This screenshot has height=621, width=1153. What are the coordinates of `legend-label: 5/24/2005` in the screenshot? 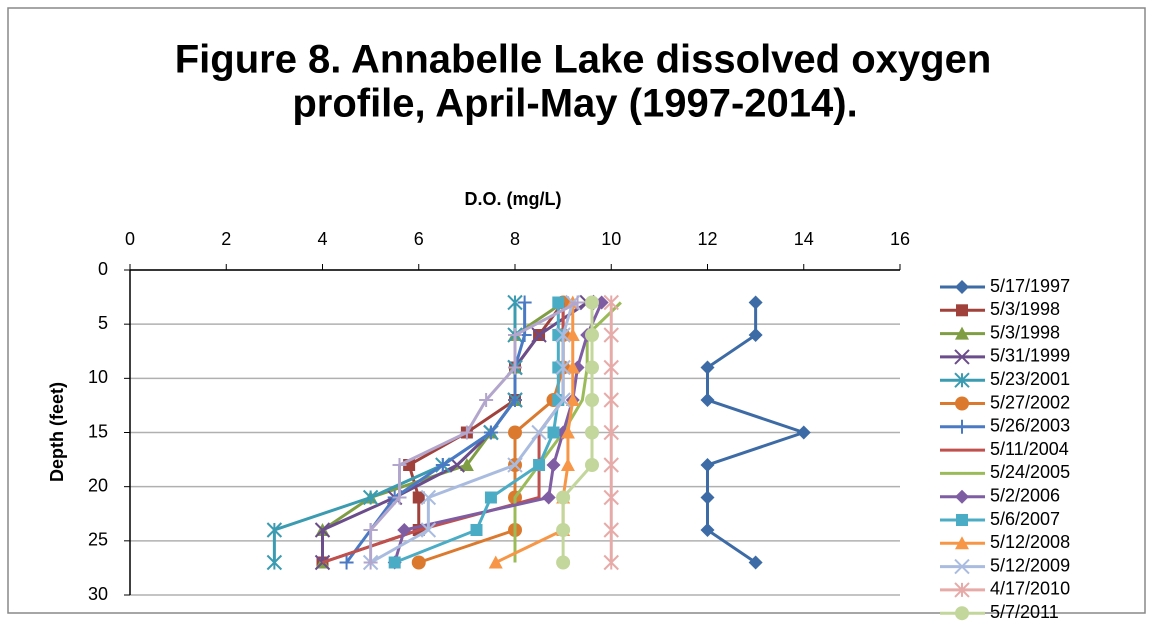 It's located at (1030, 472).